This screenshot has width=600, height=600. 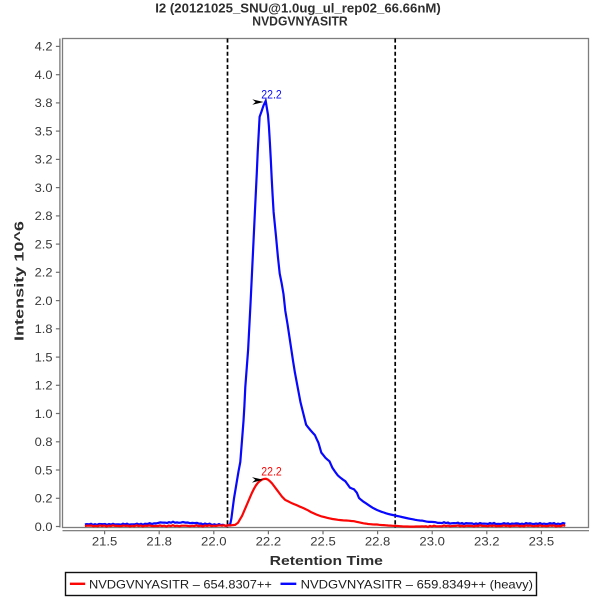 I want to click on svg-text: 2.5, so click(x=44, y=244).